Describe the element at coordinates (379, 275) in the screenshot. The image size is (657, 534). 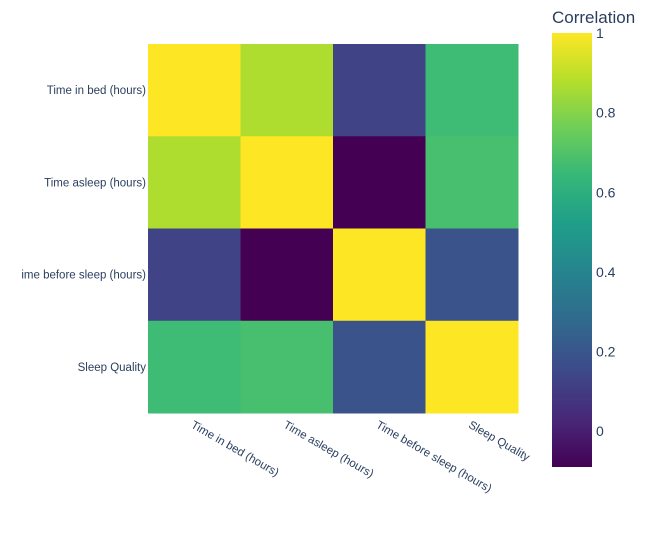
I see `heatmap-cell-r2-c2` at that location.